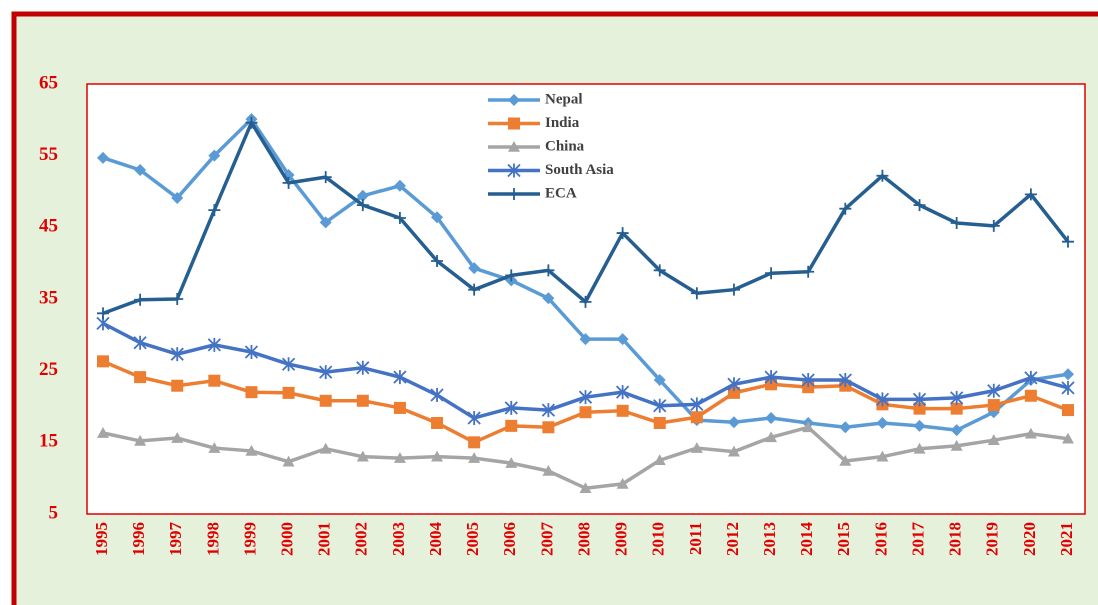  What do you see at coordinates (561, 193) in the screenshot?
I see `legend-label: ECA` at bounding box center [561, 193].